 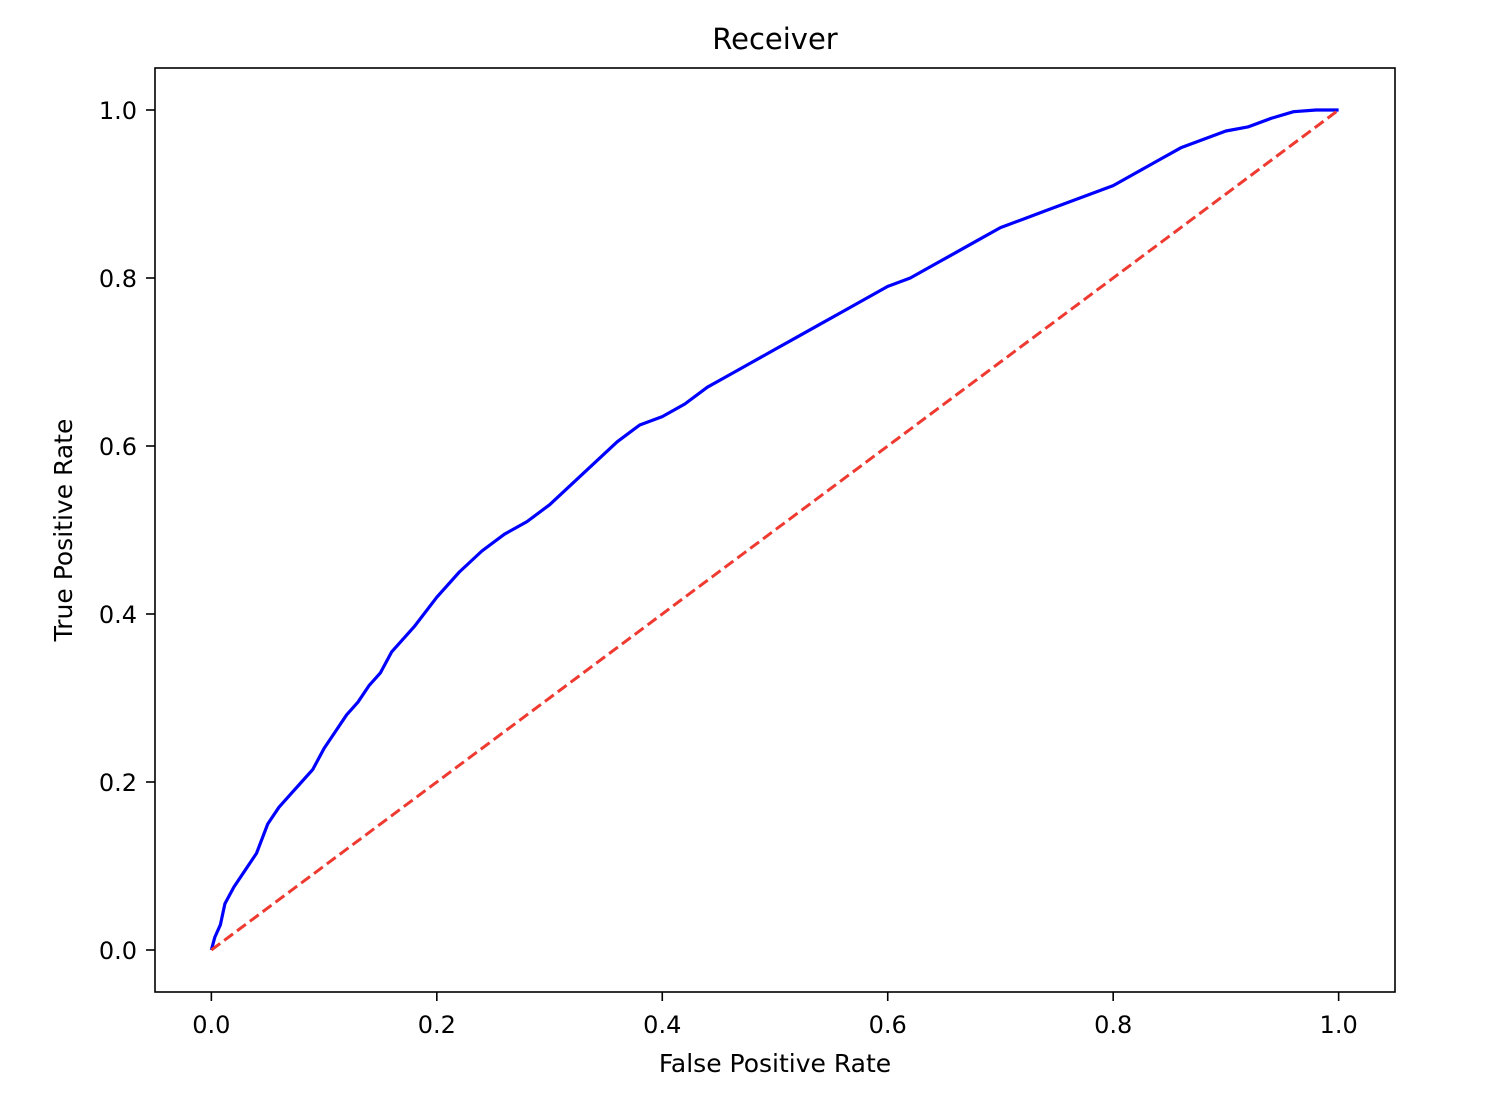 What do you see at coordinates (775, 1015) in the screenshot?
I see `x-axis: 0.0 0.2 0.4 0.6 0.8 1.0` at bounding box center [775, 1015].